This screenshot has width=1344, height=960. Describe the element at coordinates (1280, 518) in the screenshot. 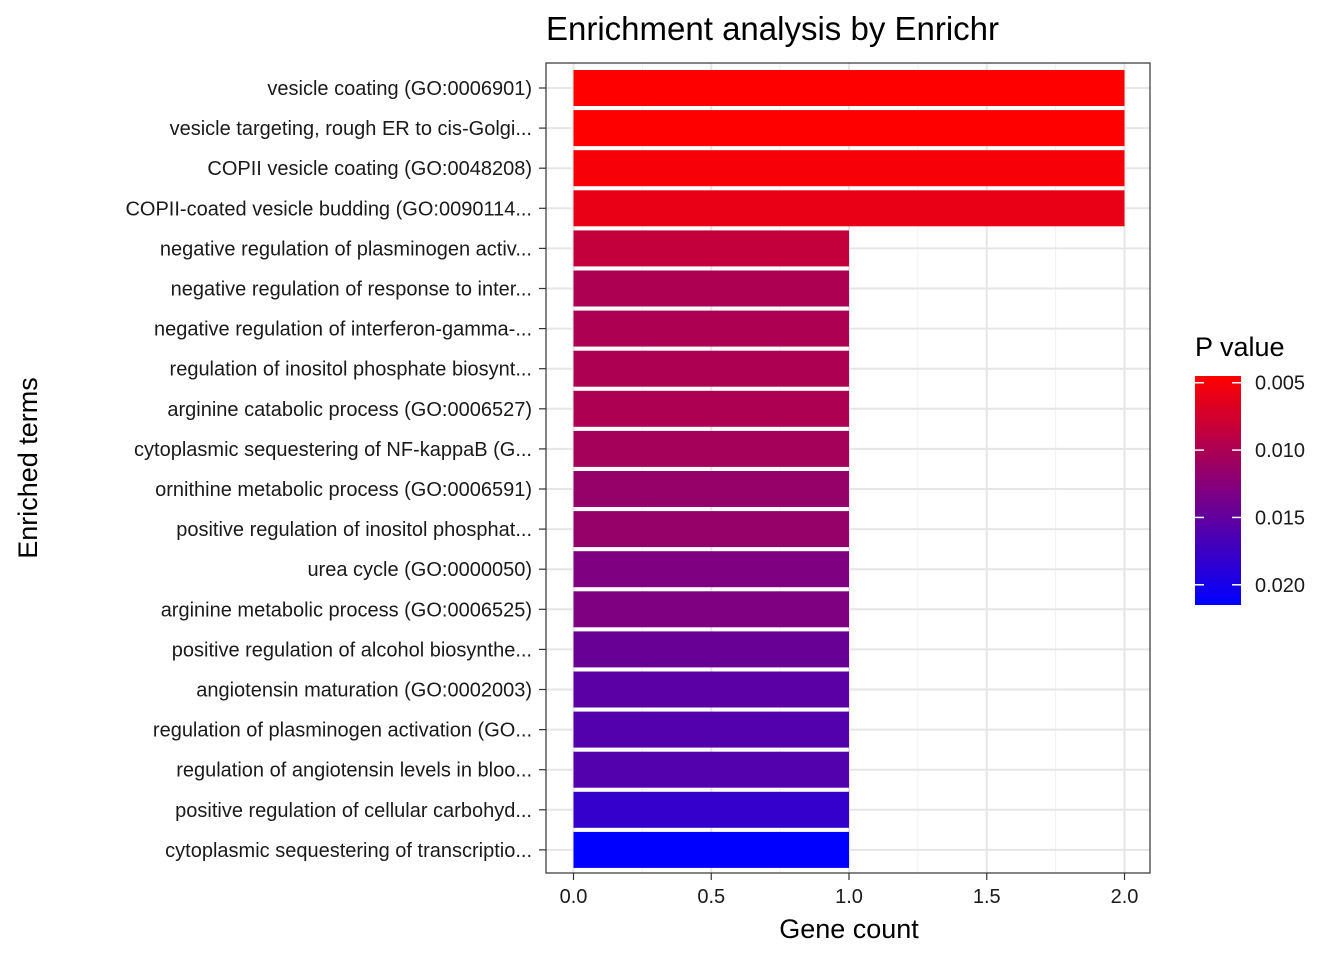

I see `legend-tick-label: 0.015` at that location.